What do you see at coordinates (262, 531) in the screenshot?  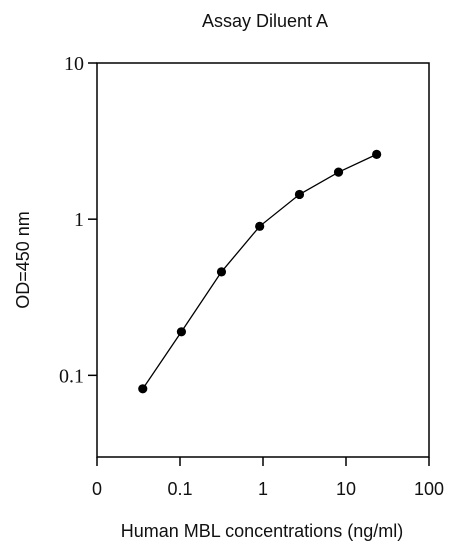 I see `x-axis-label: Human MBL concentrations (ng/ml)` at bounding box center [262, 531].